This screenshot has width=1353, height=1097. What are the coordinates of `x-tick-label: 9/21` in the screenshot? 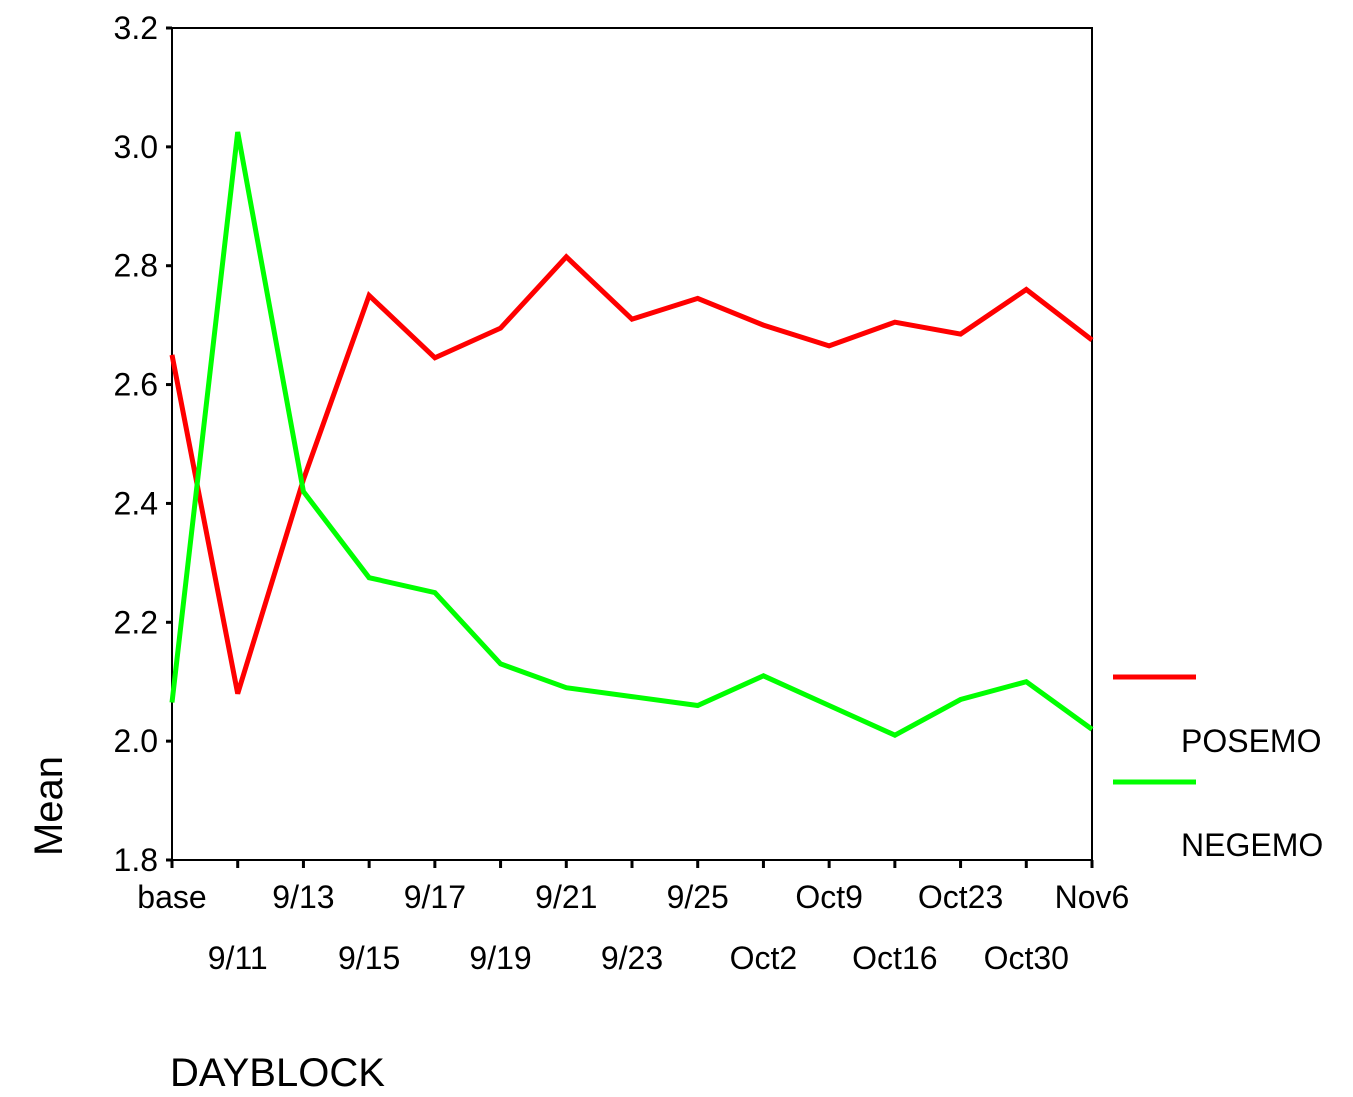 It's located at (566, 897).